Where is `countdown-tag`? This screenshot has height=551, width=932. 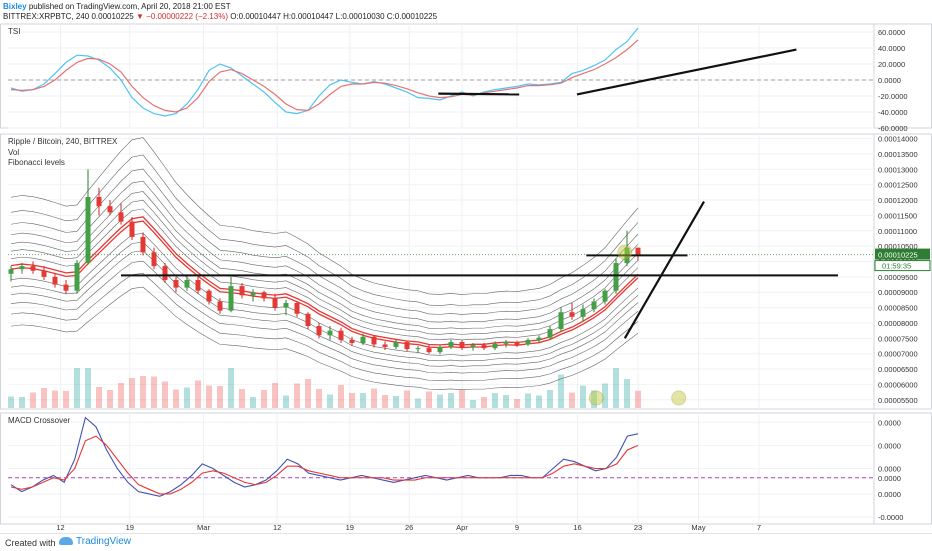
countdown-tag is located at coordinates (902, 266).